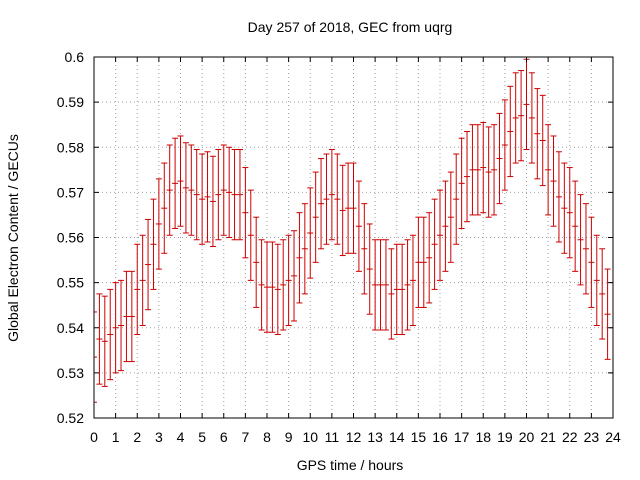  Describe the element at coordinates (70, 147) in the screenshot. I see `y-tick-label: 0.58` at that location.